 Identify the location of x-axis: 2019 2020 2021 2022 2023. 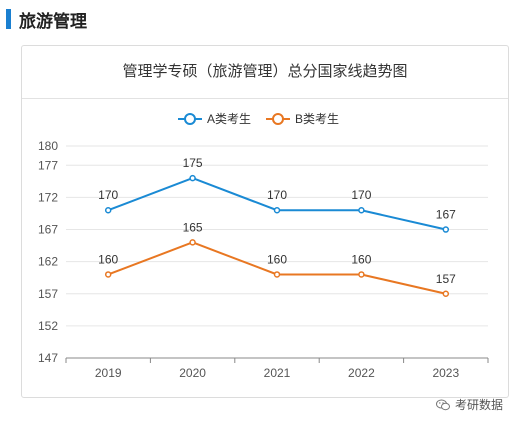
(277, 368).